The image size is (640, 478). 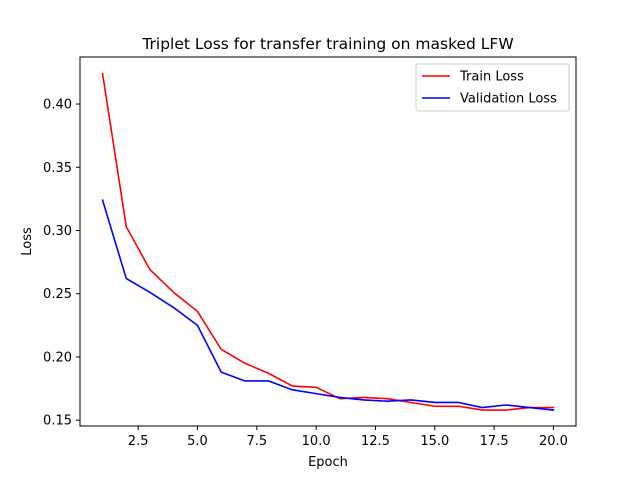 I want to click on x-tick-label: 2.5, so click(x=138, y=441).